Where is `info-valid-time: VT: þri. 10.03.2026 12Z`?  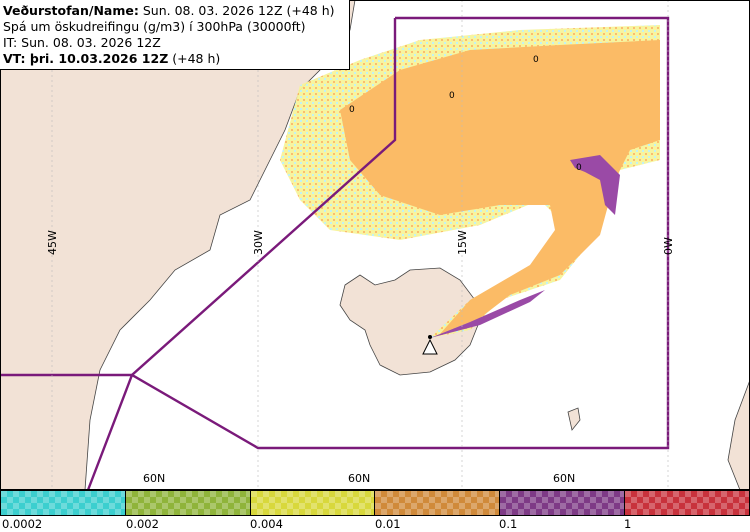 info-valid-time: VT: þri. 10.03.2026 12Z is located at coordinates (86, 58).